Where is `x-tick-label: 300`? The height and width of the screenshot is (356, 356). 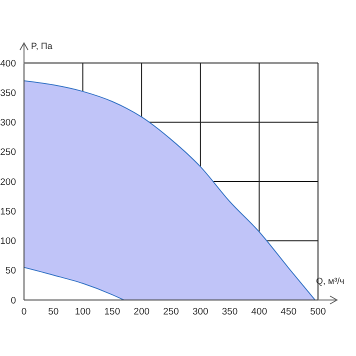
x-tick-label: 300 is located at coordinates (200, 312).